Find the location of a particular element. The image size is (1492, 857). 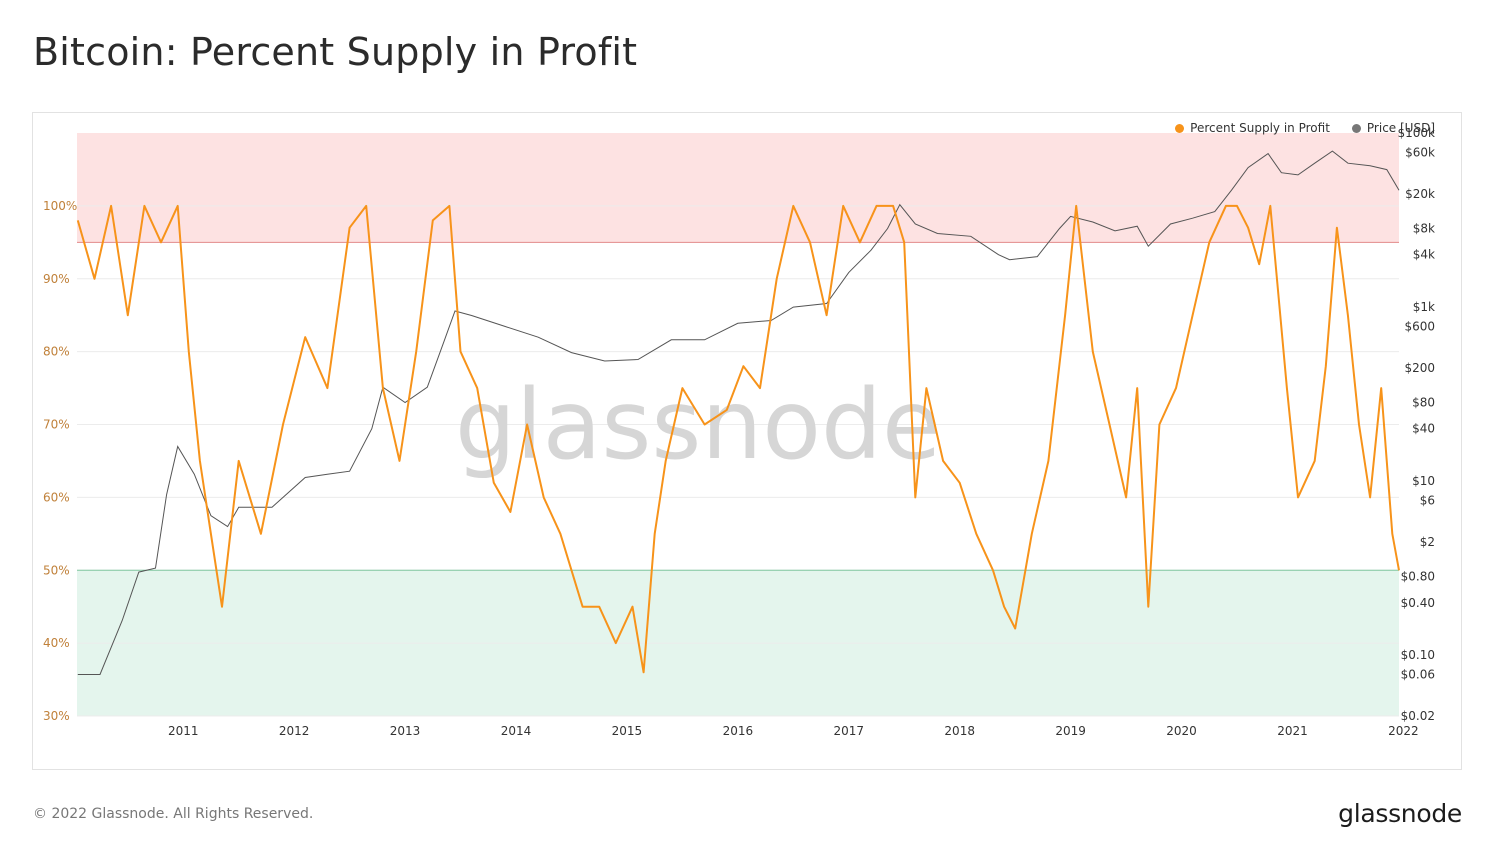

x-tick-label: 2021 is located at coordinates (1292, 731).